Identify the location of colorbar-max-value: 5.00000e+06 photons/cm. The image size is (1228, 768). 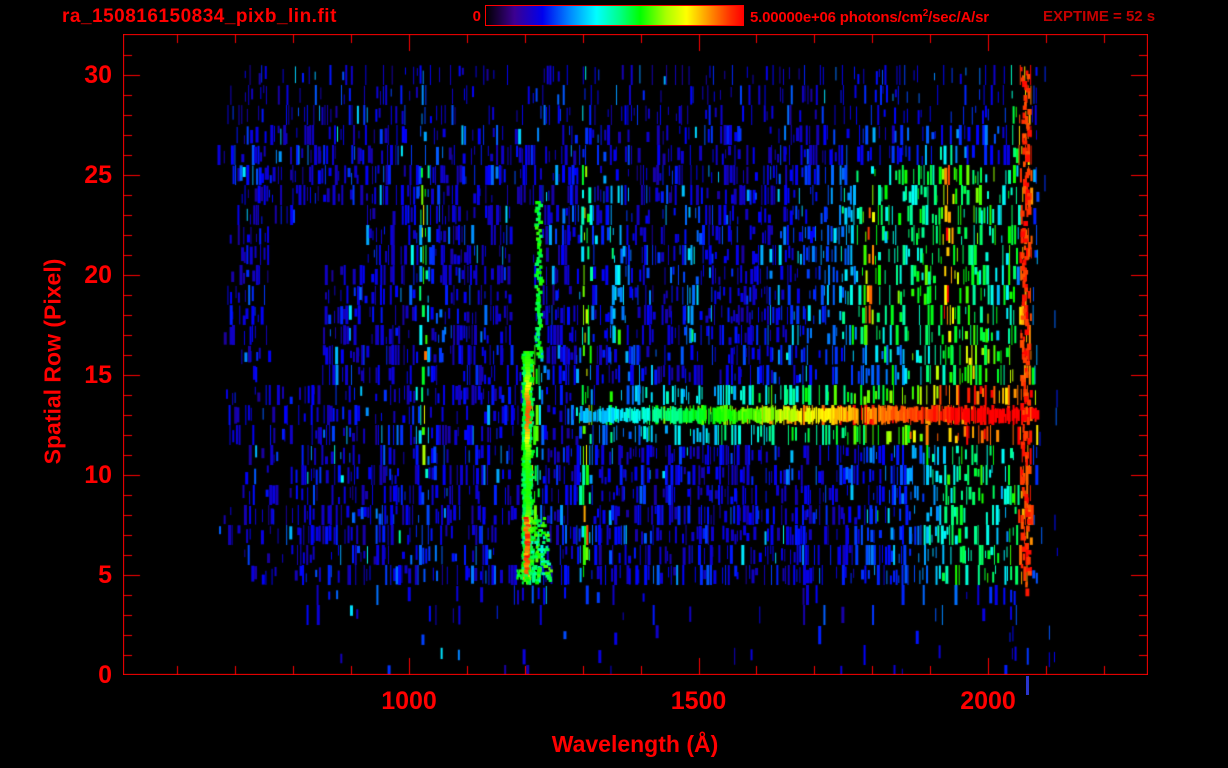
(836, 17).